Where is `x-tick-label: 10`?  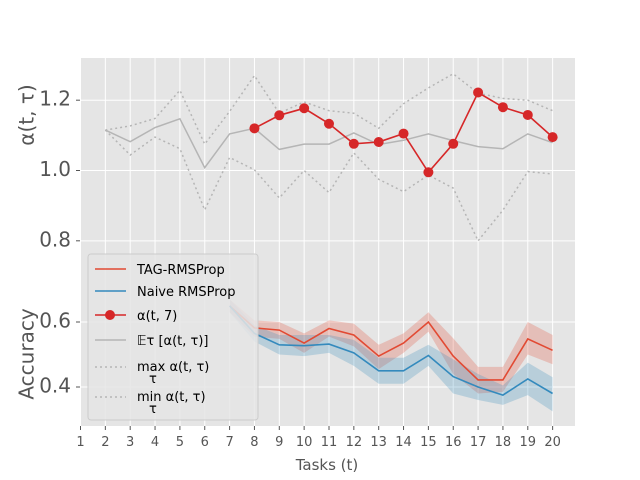 x-tick-label: 10 is located at coordinates (304, 442).